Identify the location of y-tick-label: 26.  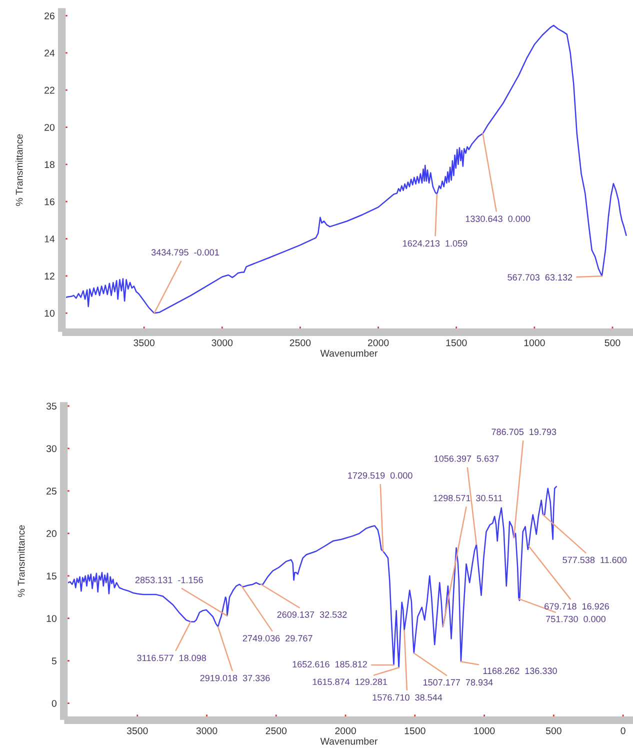
(49, 16).